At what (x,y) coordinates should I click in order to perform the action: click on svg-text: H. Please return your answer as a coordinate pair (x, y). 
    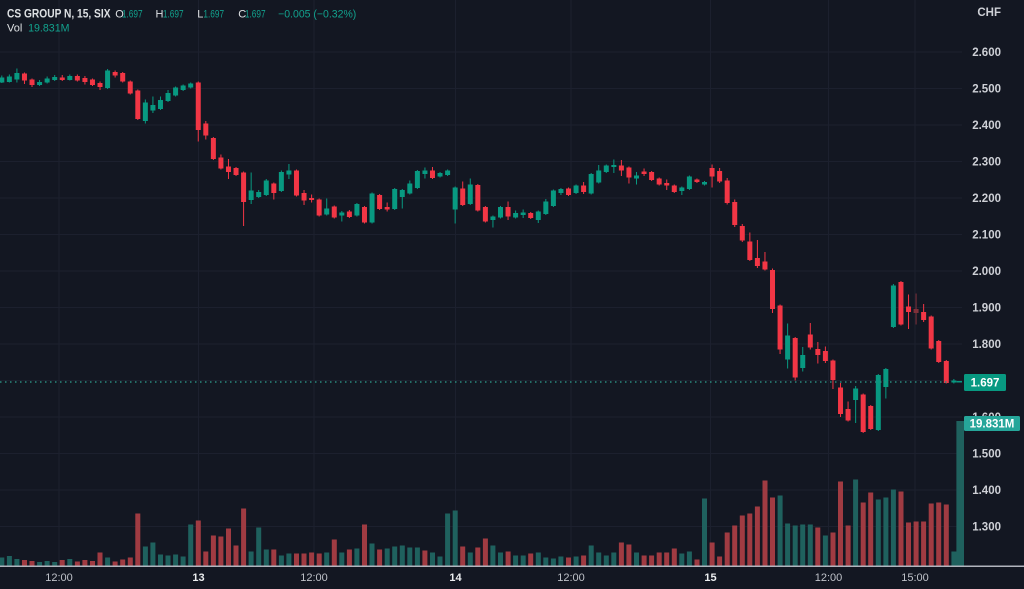
    Looking at the image, I should click on (160, 15).